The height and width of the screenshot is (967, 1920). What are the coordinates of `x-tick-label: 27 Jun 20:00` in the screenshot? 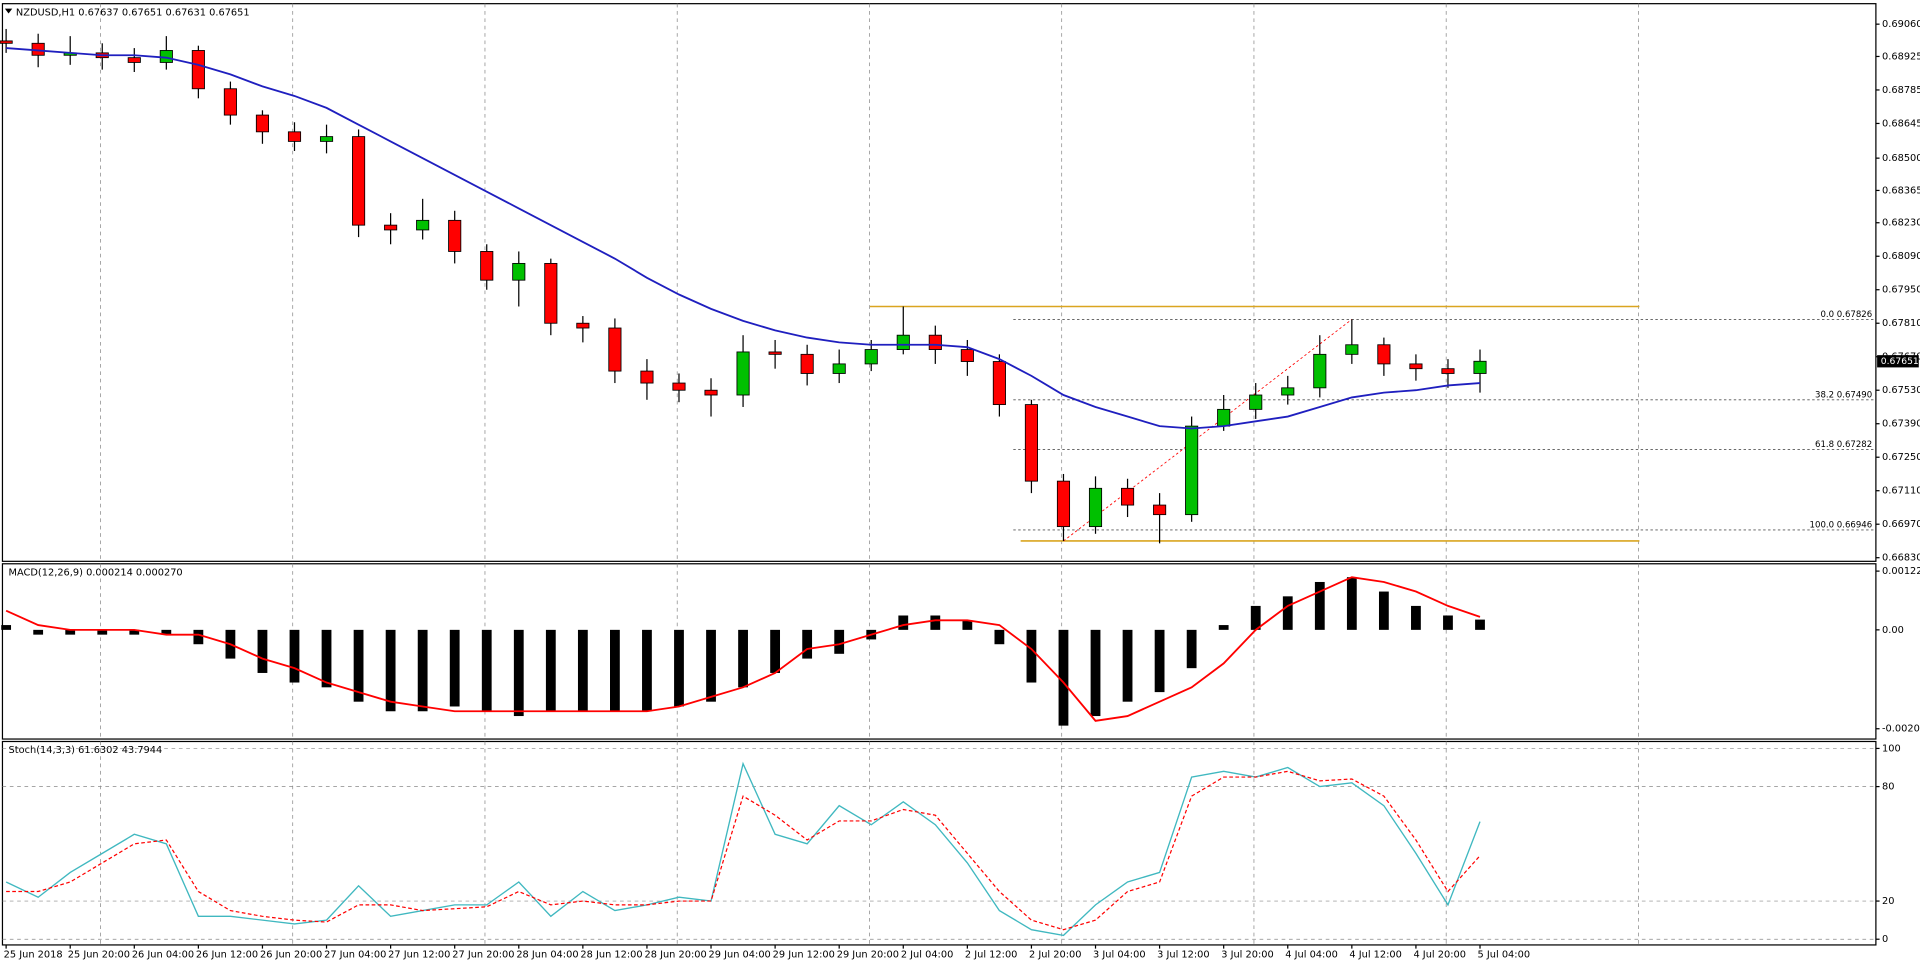 It's located at (483, 955).